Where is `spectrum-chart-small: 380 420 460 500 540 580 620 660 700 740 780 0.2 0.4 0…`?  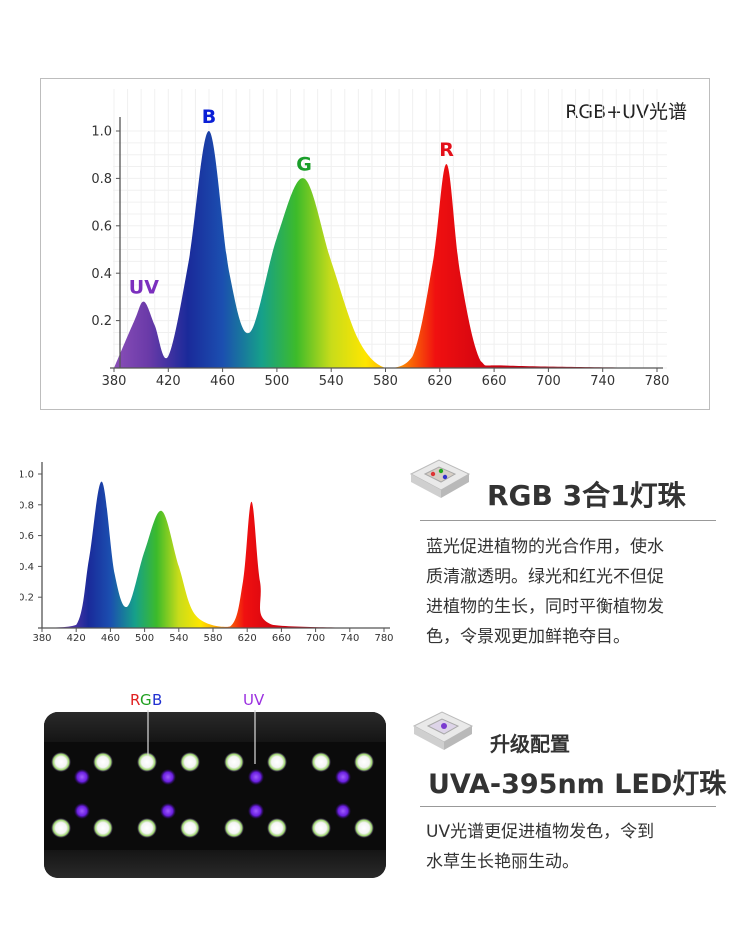
spectrum-chart-small: 380 420 460 500 540 580 620 660 700 740 780 0.2 0.4 0… is located at coordinates (207, 553).